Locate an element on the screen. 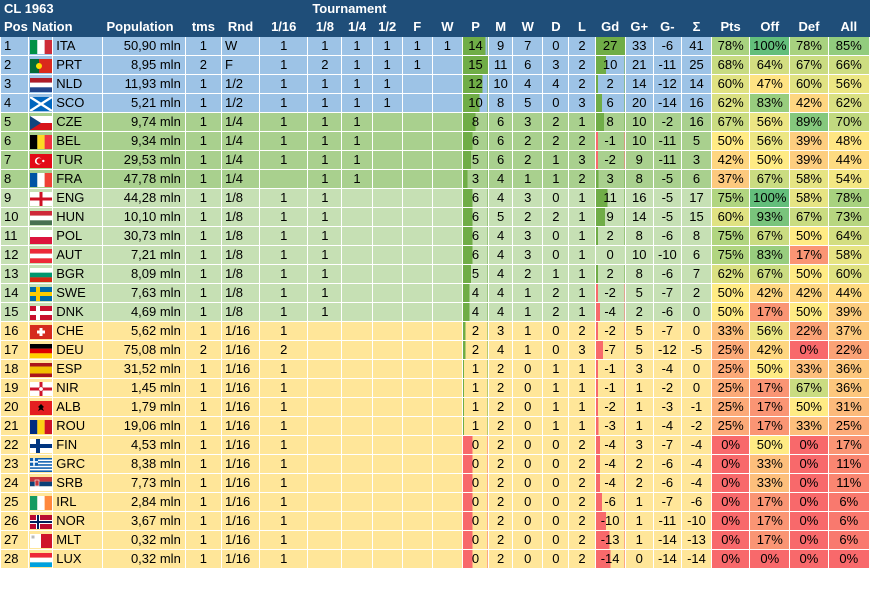 This screenshot has width=870, height=600. cell-pts: 50% is located at coordinates (731, 293).